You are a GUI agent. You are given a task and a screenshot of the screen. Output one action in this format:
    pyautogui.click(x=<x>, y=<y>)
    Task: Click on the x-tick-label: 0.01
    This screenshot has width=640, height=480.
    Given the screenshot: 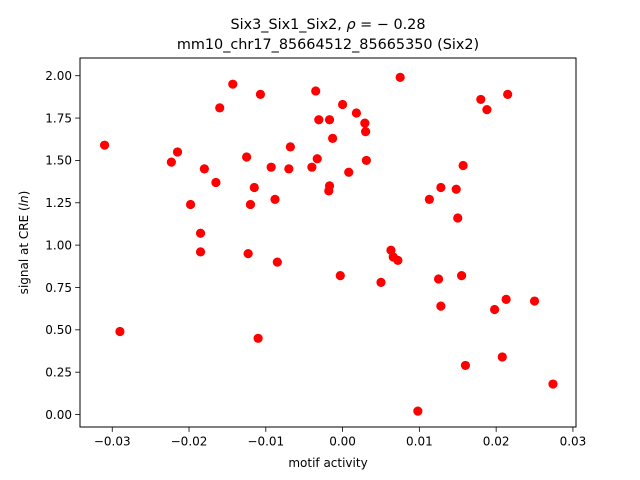 What is the action you would take?
    pyautogui.click(x=419, y=442)
    